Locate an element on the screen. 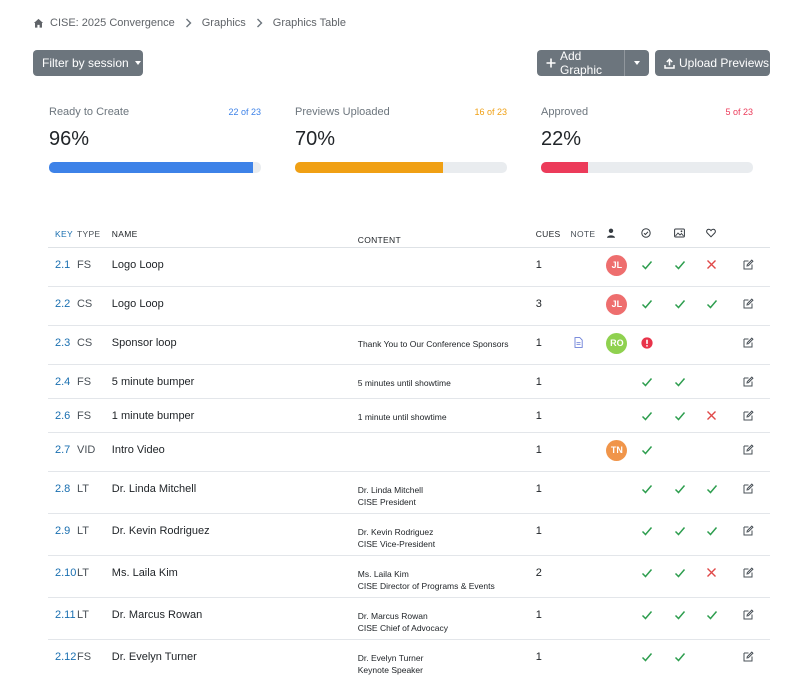 This screenshot has width=800, height=680. row-key-link: 2.6 is located at coordinates (62, 415).